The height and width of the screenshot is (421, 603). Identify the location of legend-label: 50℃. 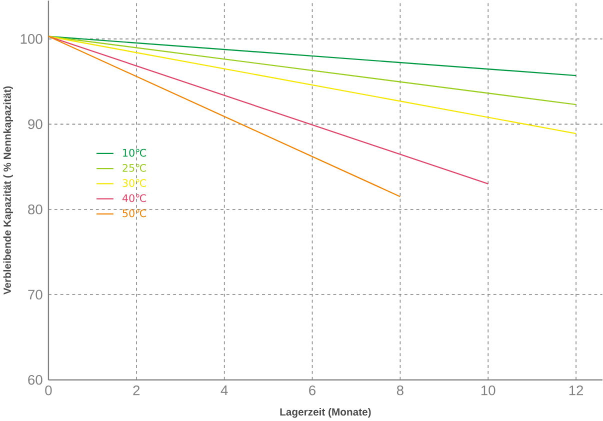
(134, 213).